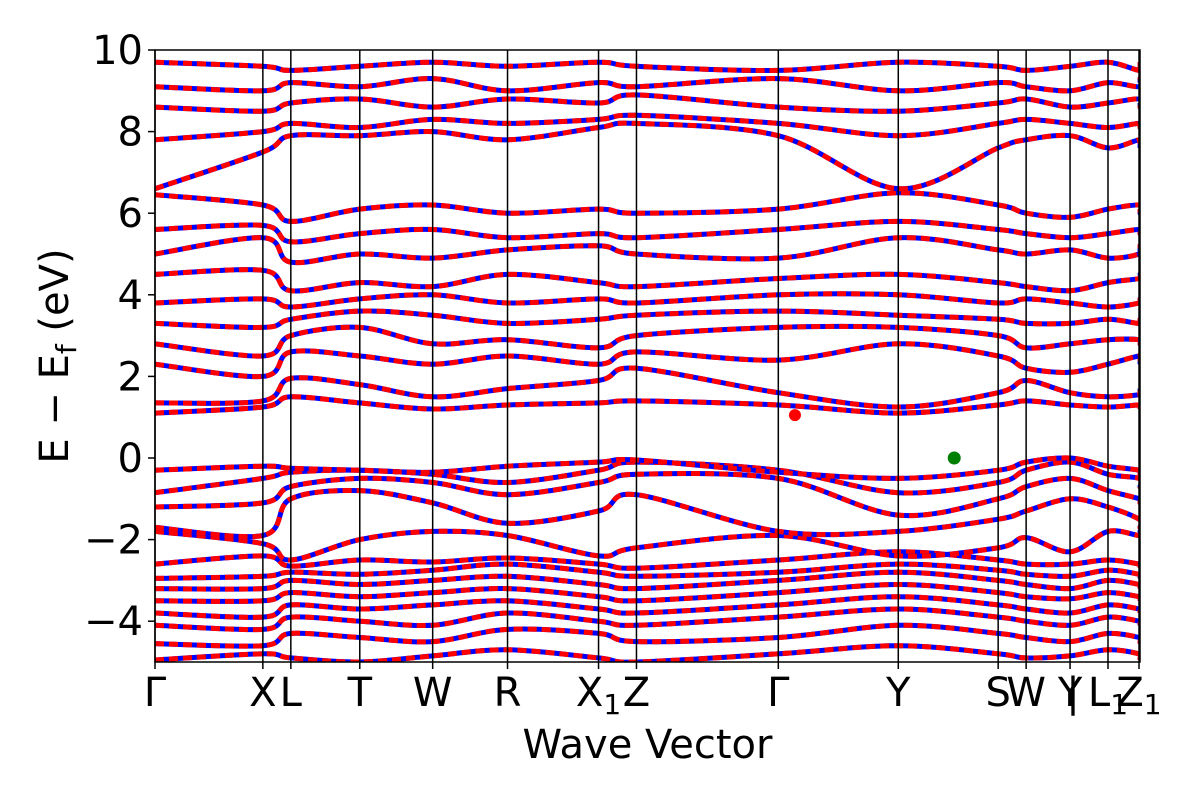 The height and width of the screenshot is (800, 1200). What do you see at coordinates (113, 541) in the screenshot?
I see `y-tick-label: −2` at bounding box center [113, 541].